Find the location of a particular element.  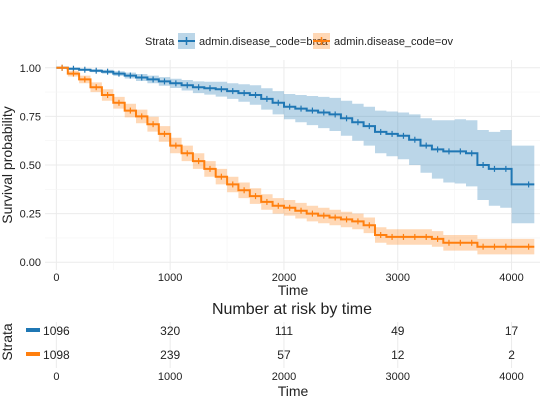

risk-table-rows: 1096 320 111 49 17 1098 239 57 12 2 is located at coordinates (272, 343).